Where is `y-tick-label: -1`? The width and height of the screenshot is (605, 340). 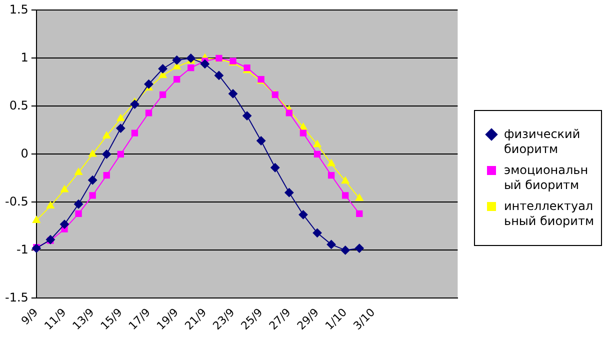 y-tick-label: -1 is located at coordinates (22, 249).